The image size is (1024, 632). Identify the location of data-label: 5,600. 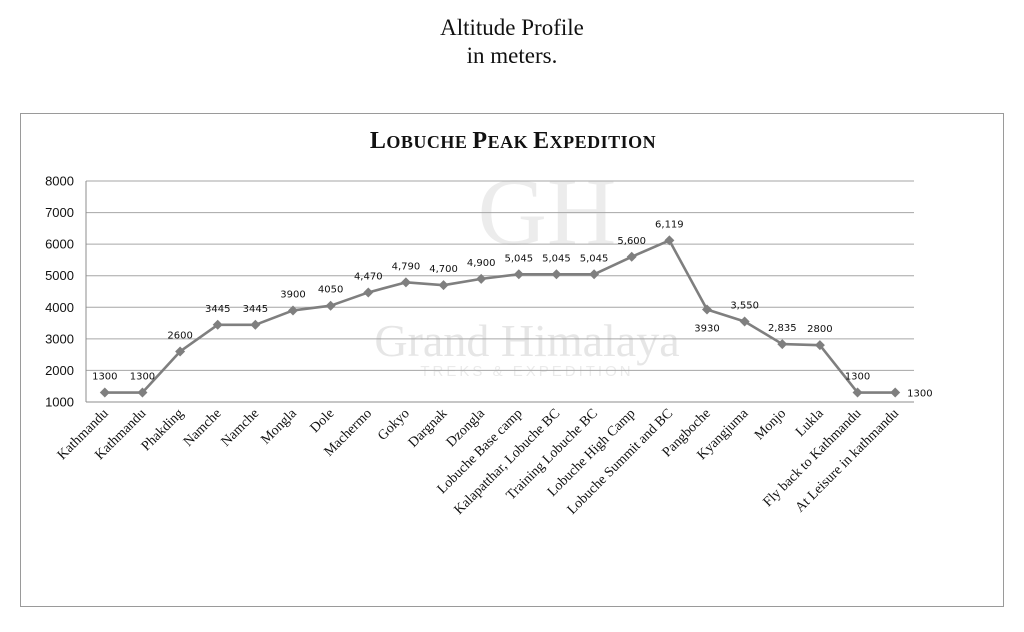
(631, 241).